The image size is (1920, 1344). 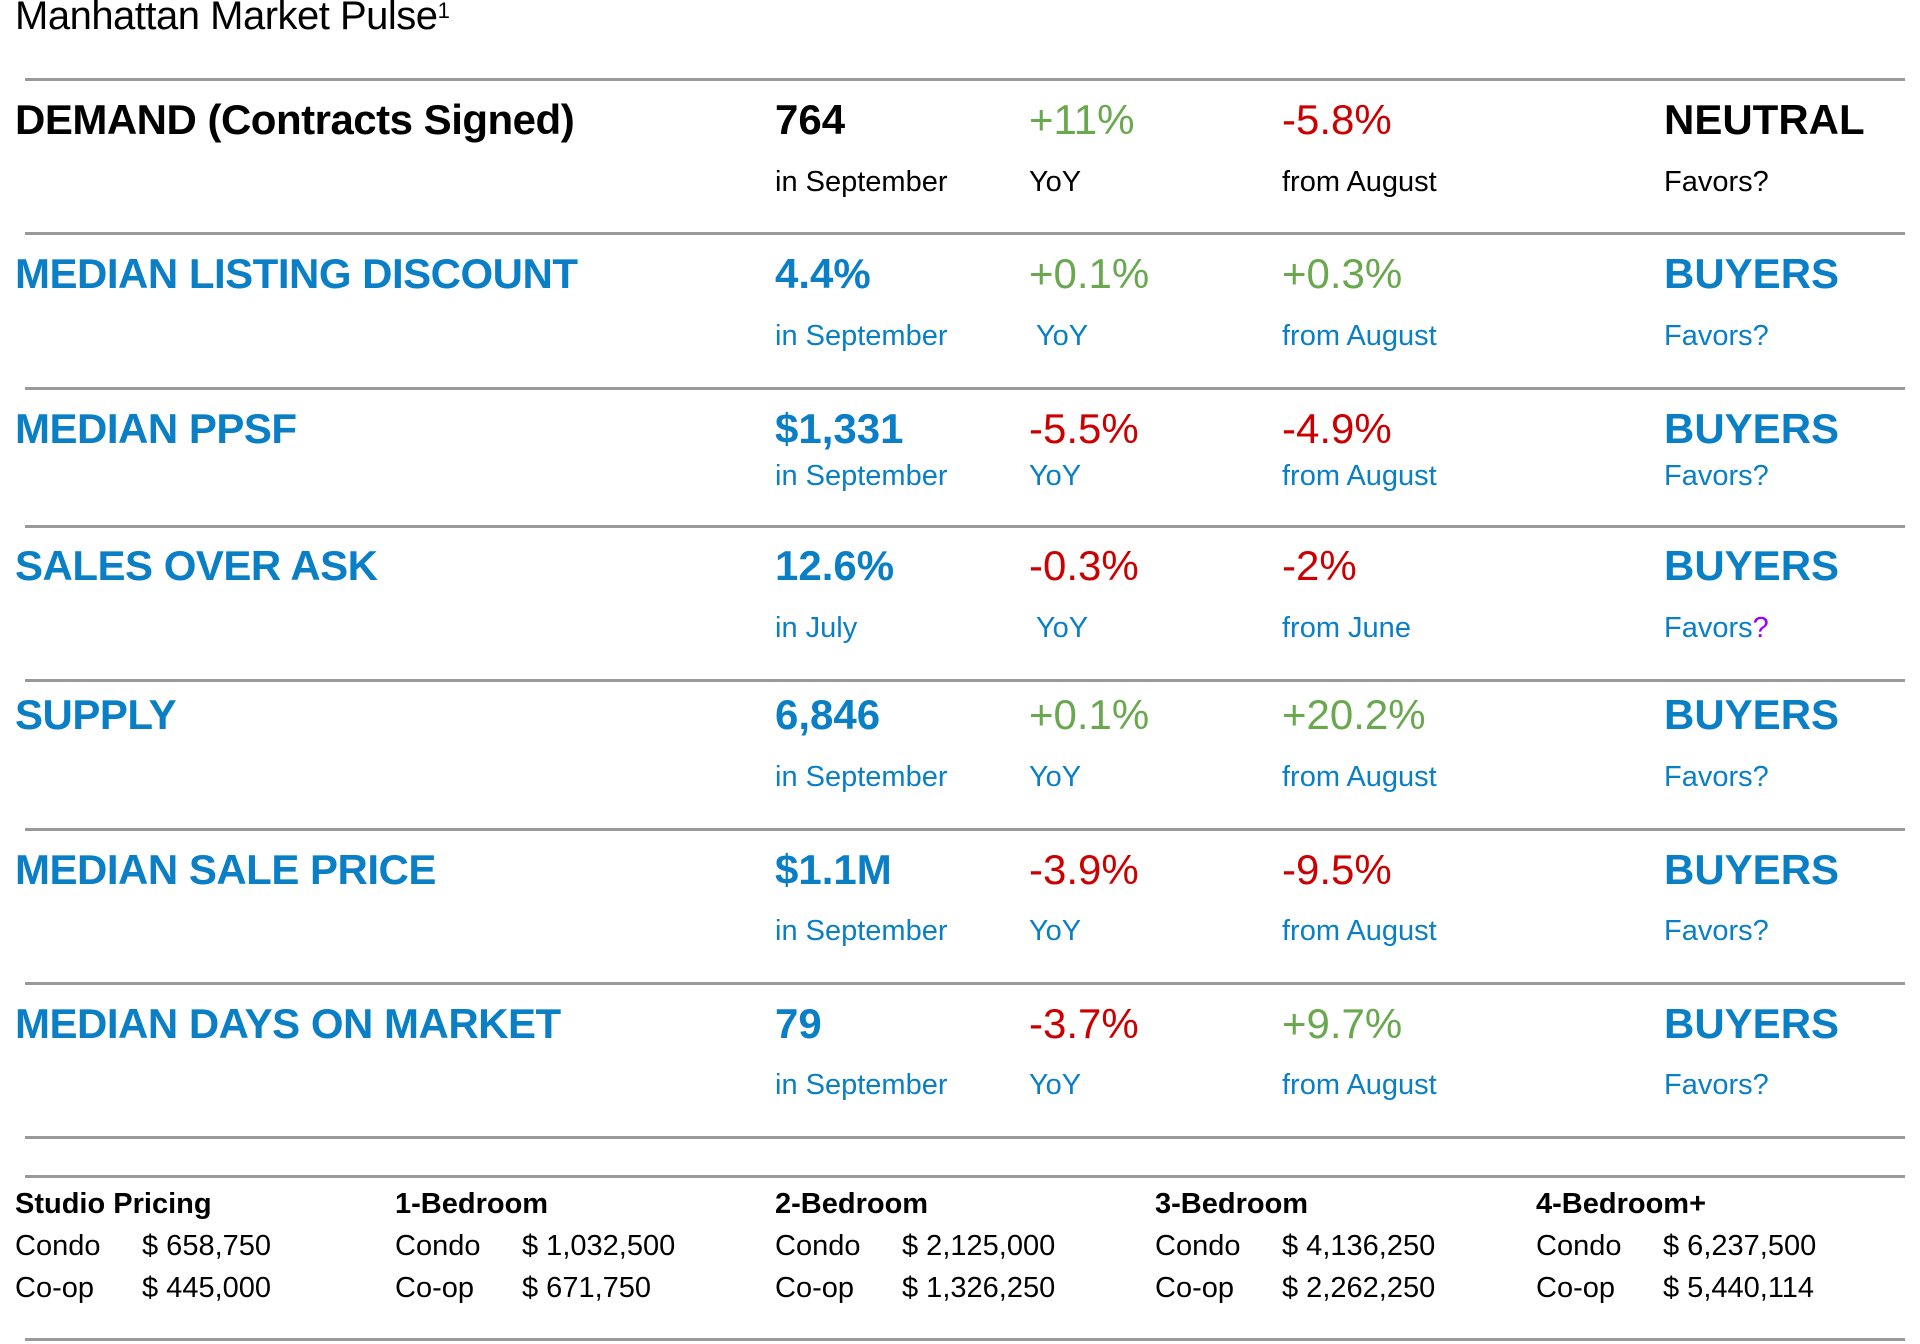 I want to click on metric-period: in September, so click(x=861, y=931).